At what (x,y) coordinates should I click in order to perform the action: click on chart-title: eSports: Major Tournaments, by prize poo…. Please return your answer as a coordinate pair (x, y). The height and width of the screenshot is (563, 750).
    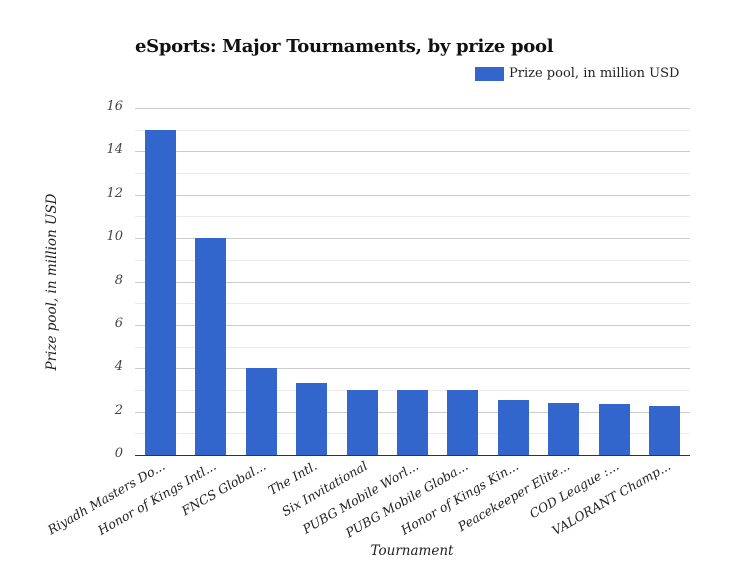
    Looking at the image, I should click on (344, 46).